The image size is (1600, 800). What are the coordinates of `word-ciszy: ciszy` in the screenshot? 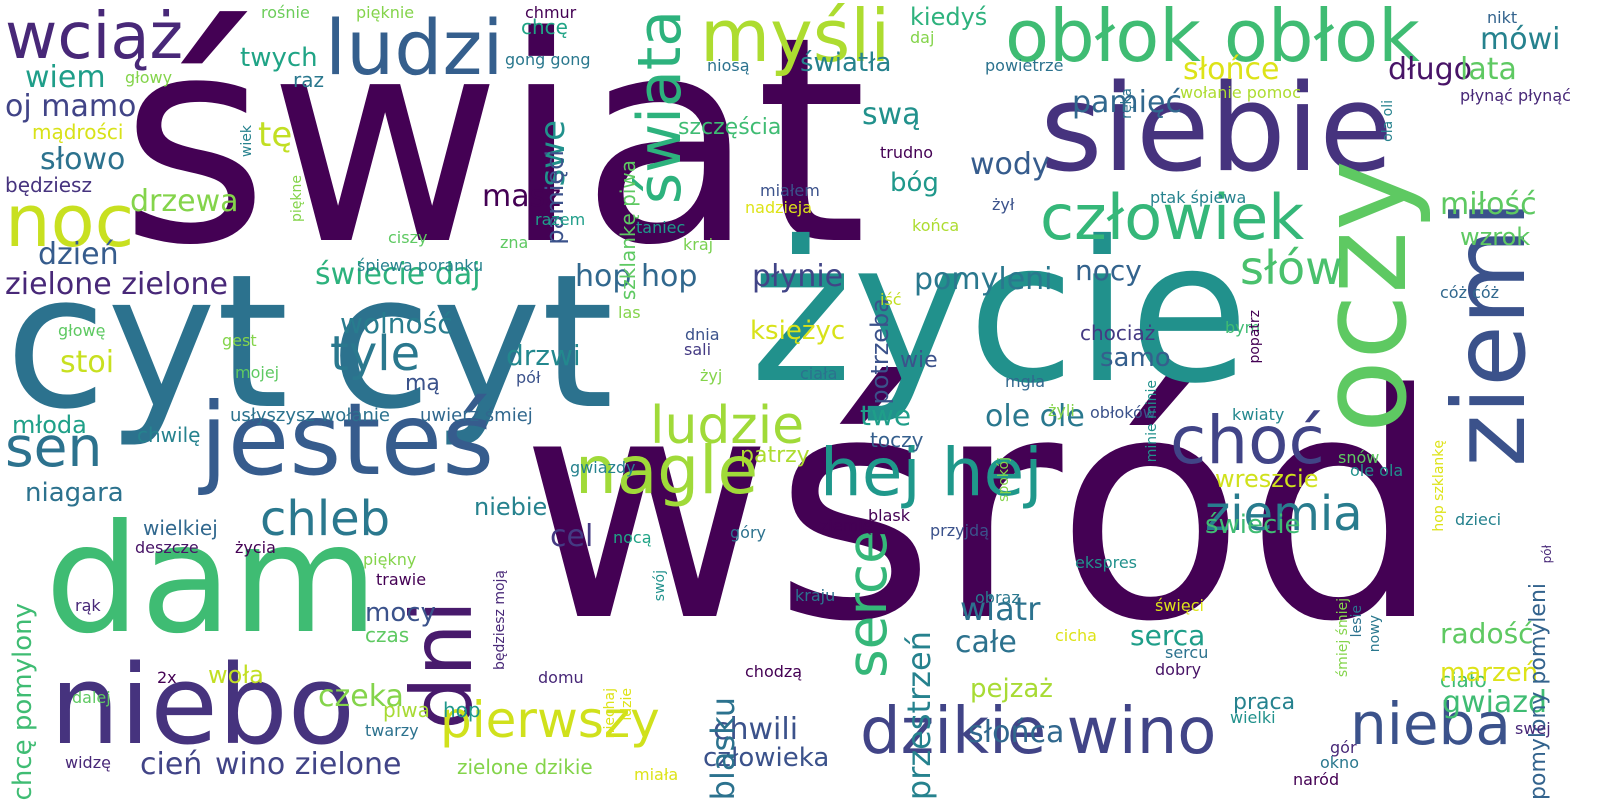 It's located at (408, 237).